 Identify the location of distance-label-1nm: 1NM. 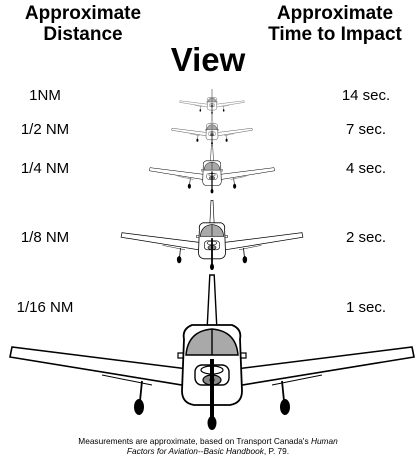
(45, 95).